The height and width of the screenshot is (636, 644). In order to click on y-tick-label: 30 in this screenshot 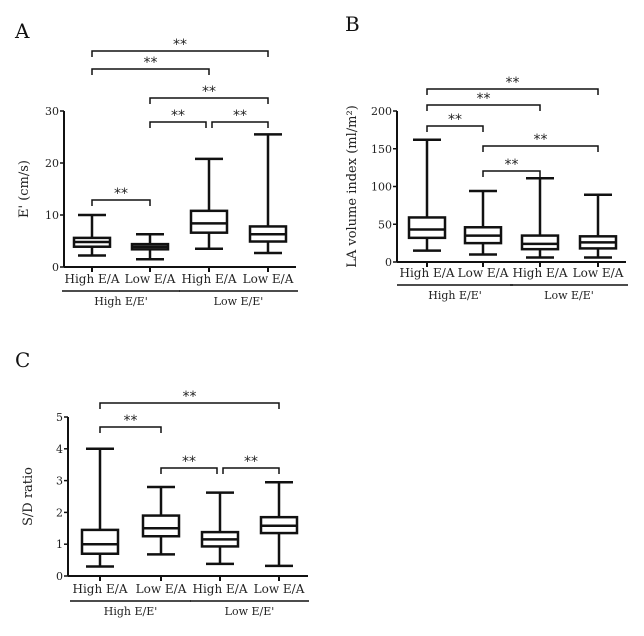, I will do `click(52, 111)`.